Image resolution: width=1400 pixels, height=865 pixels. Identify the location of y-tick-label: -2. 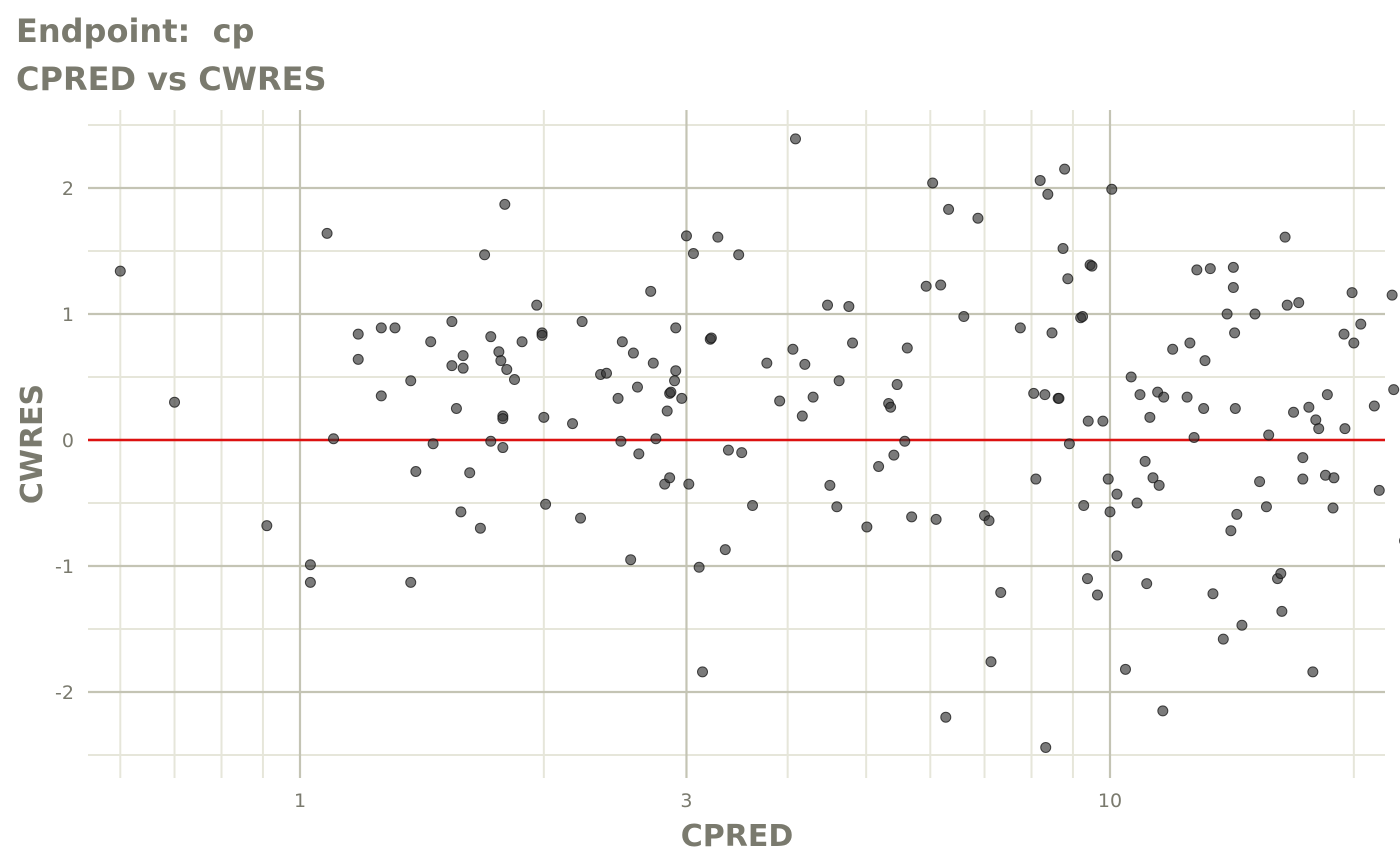
(64, 693).